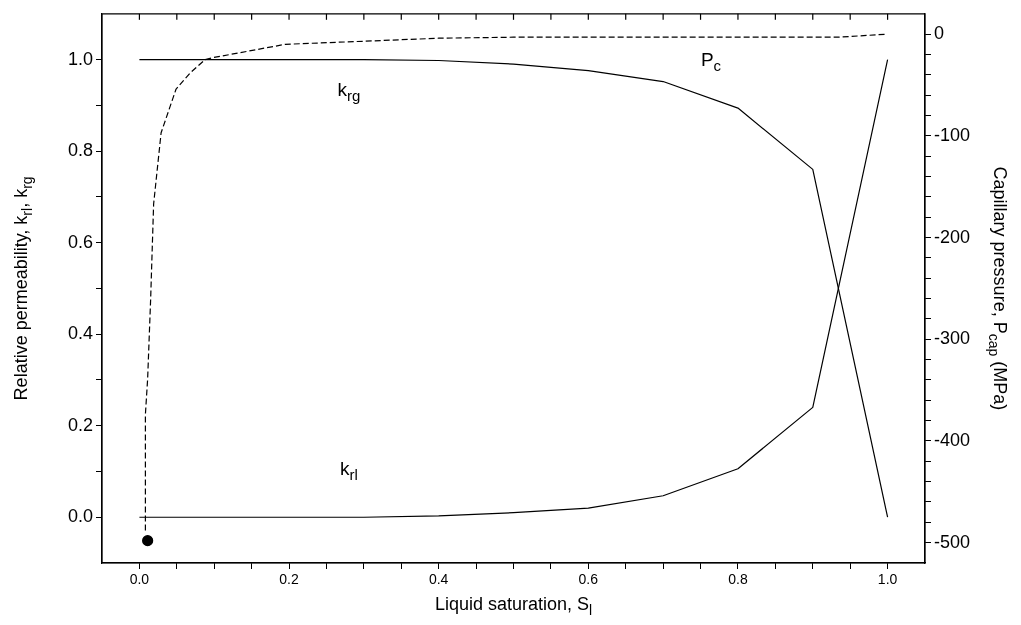  Describe the element at coordinates (80, 516) in the screenshot. I see `y-tick-label: 0.0` at that location.